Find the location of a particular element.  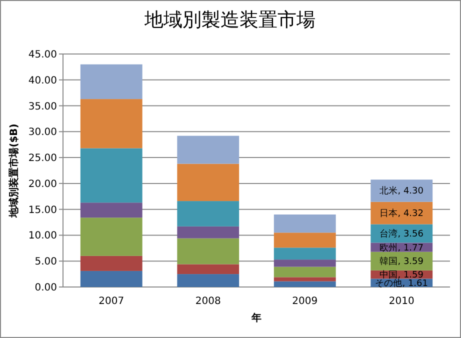

data-label: 北米, 4.30 is located at coordinates (402, 191).